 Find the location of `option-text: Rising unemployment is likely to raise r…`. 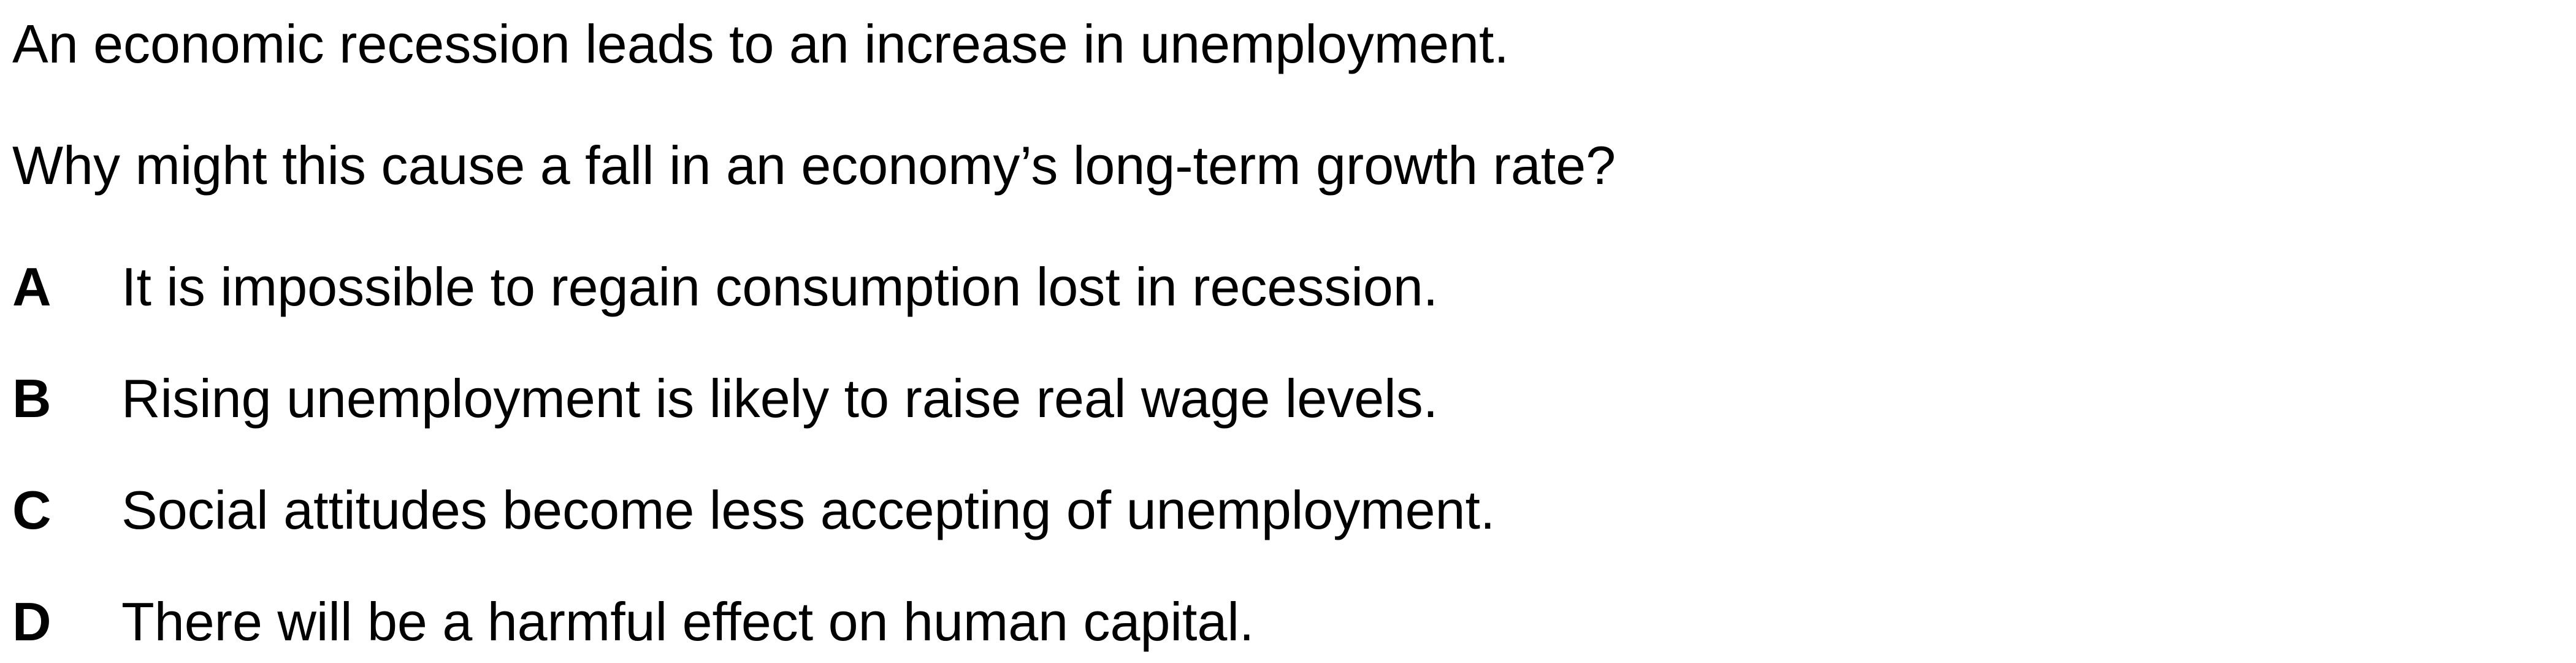

option-text: Rising unemployment is likely to raise r… is located at coordinates (780, 398).